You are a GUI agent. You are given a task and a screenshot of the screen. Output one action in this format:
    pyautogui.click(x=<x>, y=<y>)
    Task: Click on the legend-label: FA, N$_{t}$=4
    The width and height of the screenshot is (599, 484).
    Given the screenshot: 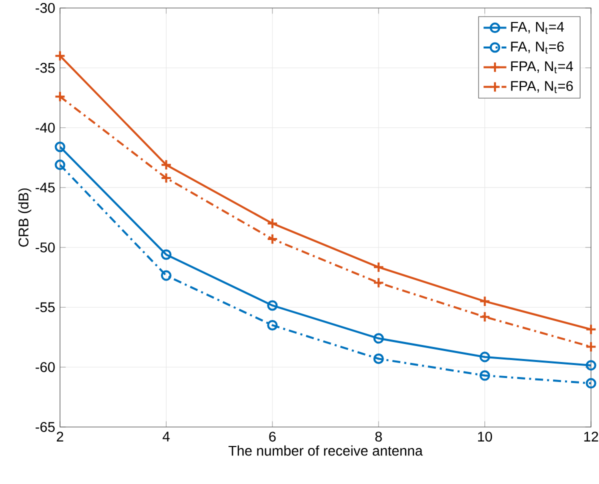 What is the action you would take?
    pyautogui.click(x=537, y=28)
    